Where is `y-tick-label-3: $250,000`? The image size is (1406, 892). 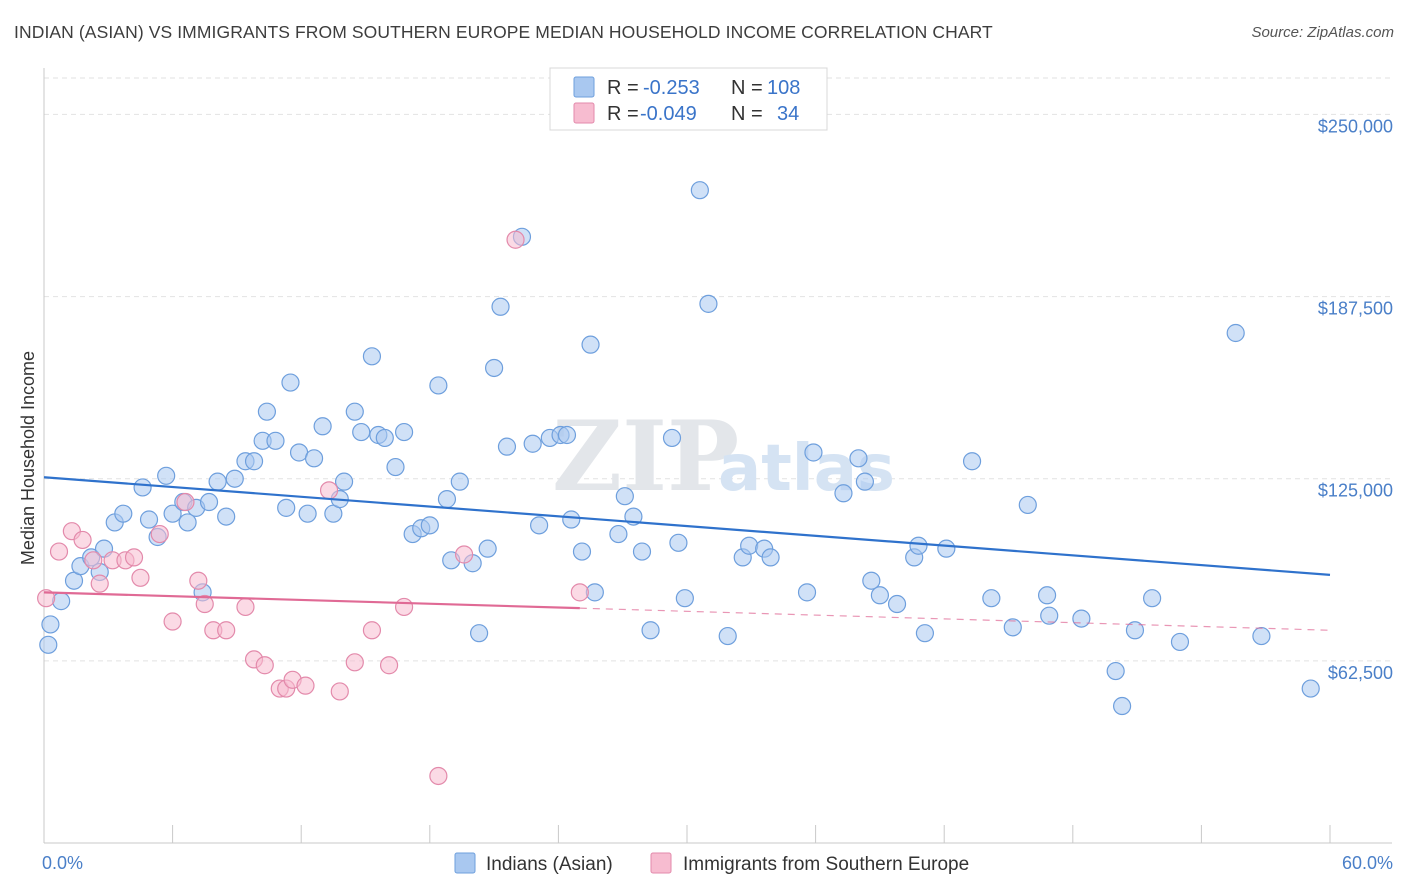 y-tick-label-3: $250,000 is located at coordinates (1355, 126).